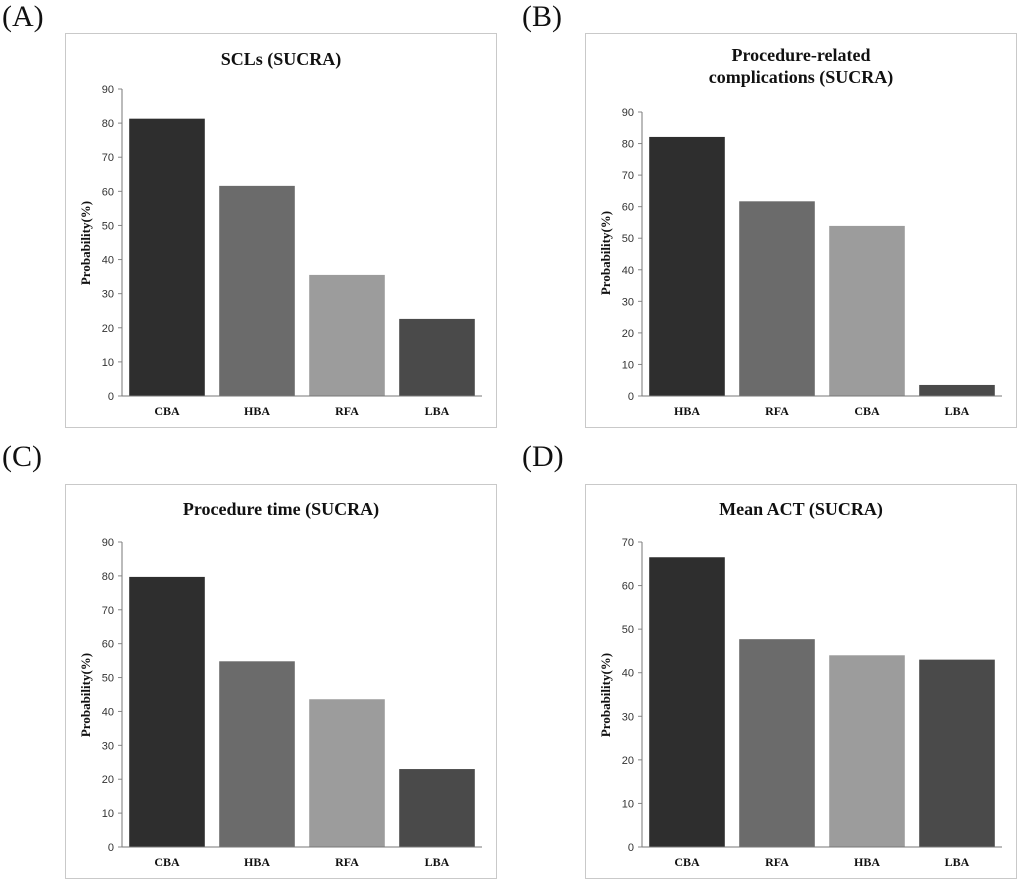 This screenshot has height=882, width=1026. I want to click on bar-chart-a: 0 10 20 30 40 50 60 70 80 90 CBA HBA RFA LBA, so click(292, 251).